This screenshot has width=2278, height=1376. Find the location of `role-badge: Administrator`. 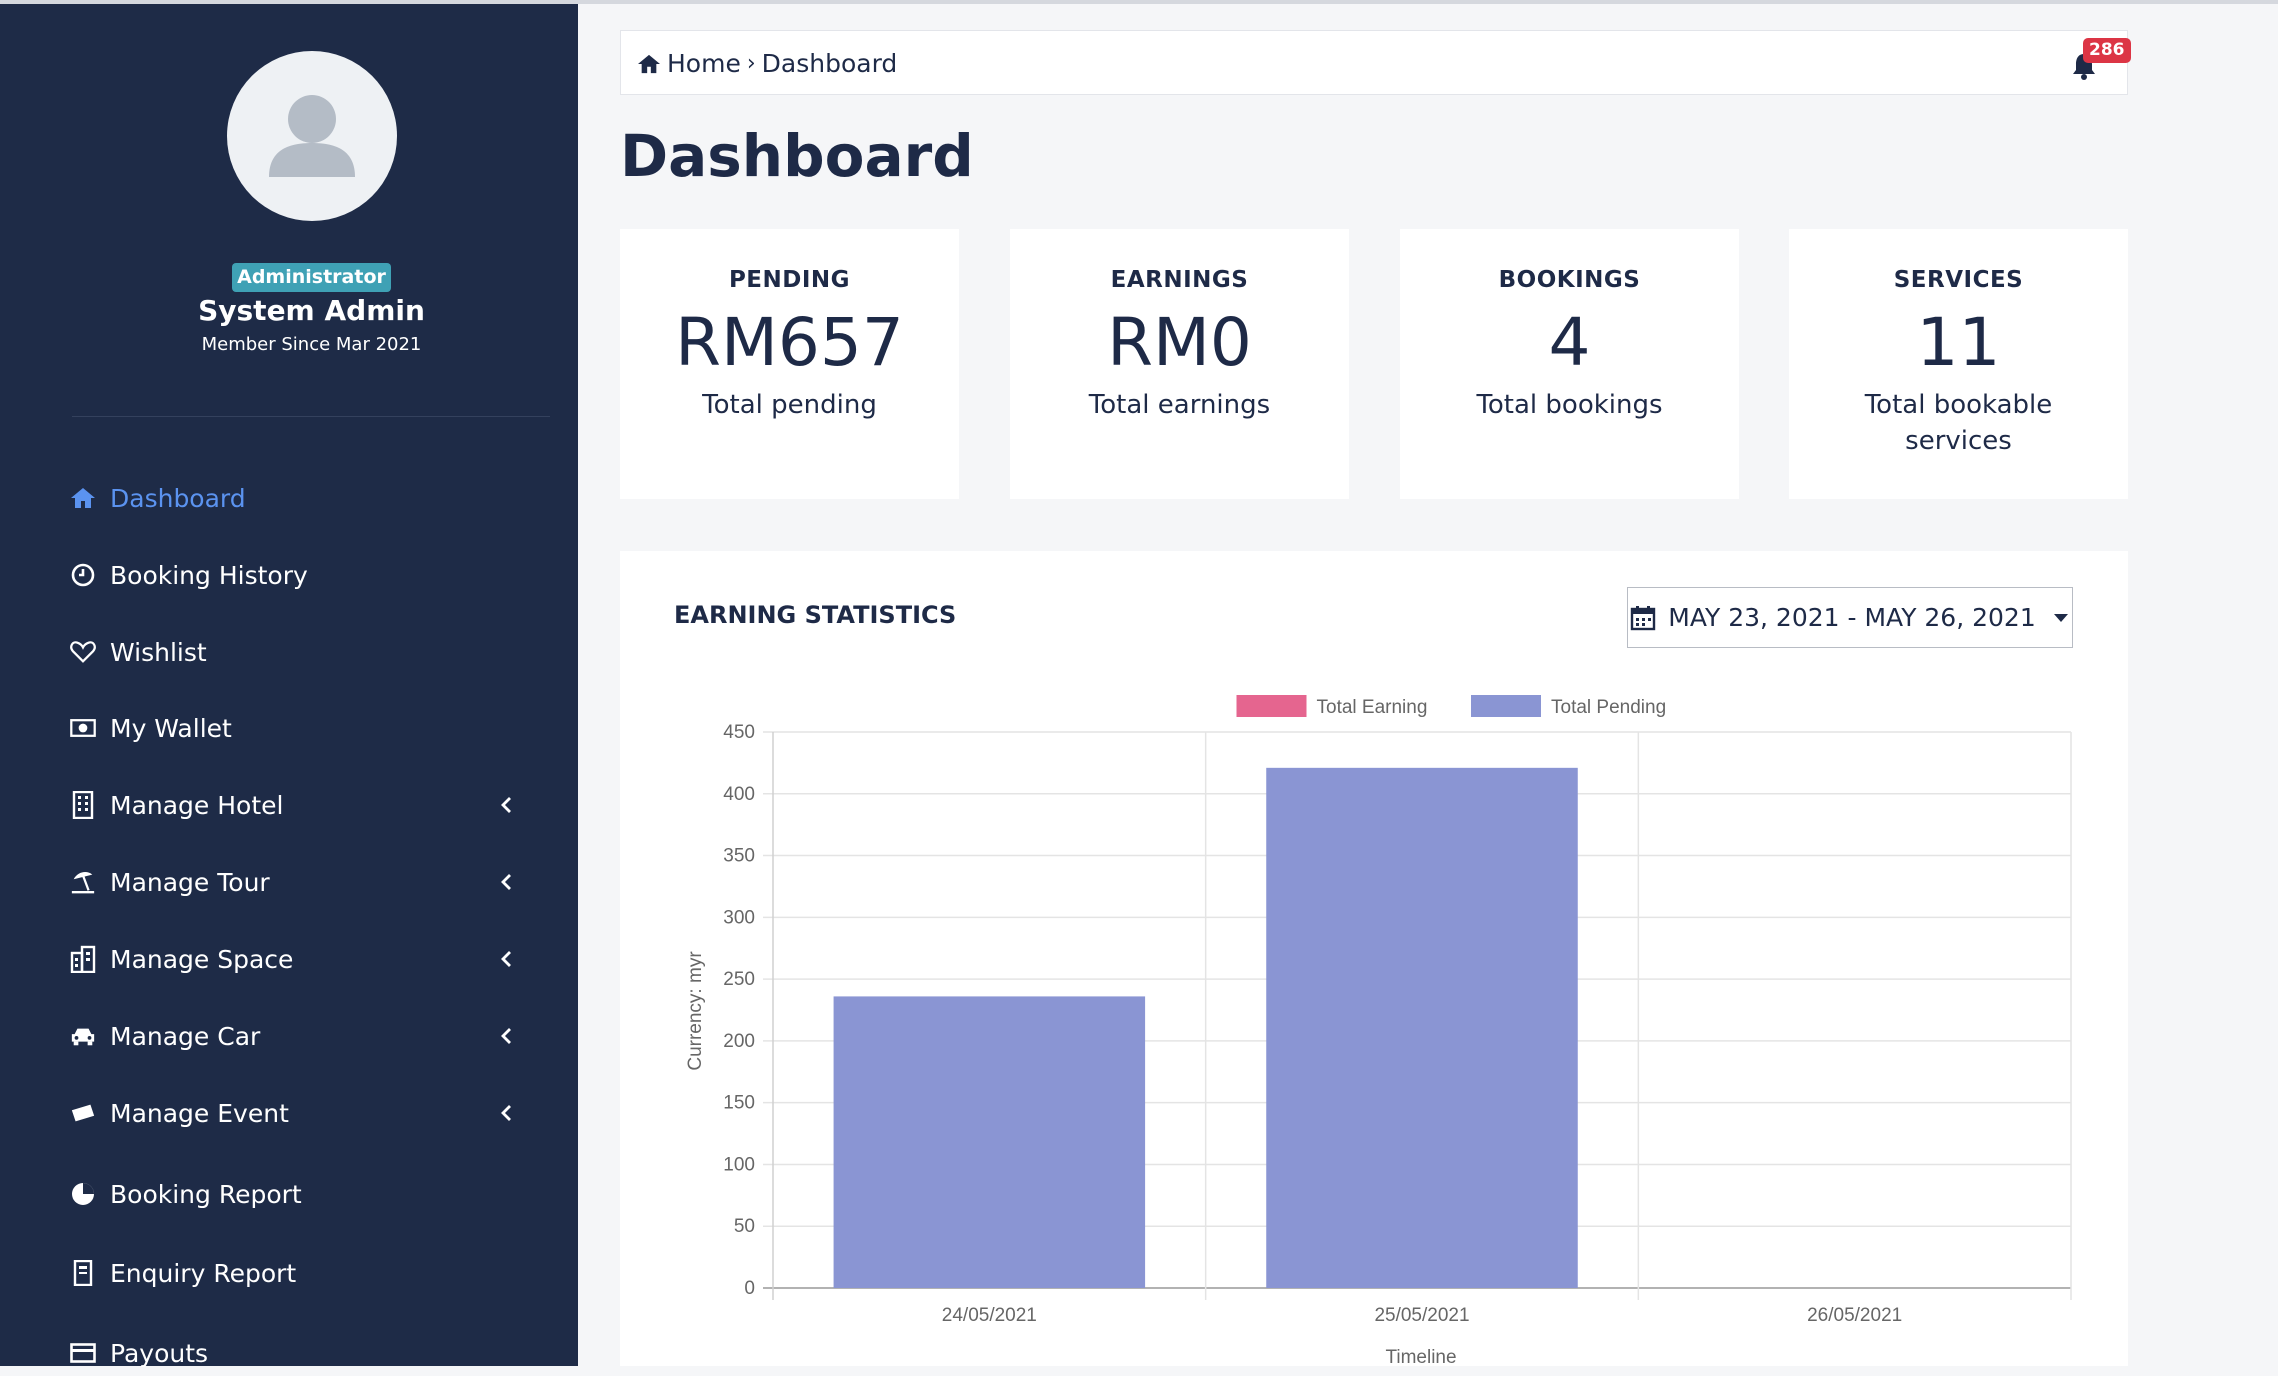

role-badge: Administrator is located at coordinates (311, 277).